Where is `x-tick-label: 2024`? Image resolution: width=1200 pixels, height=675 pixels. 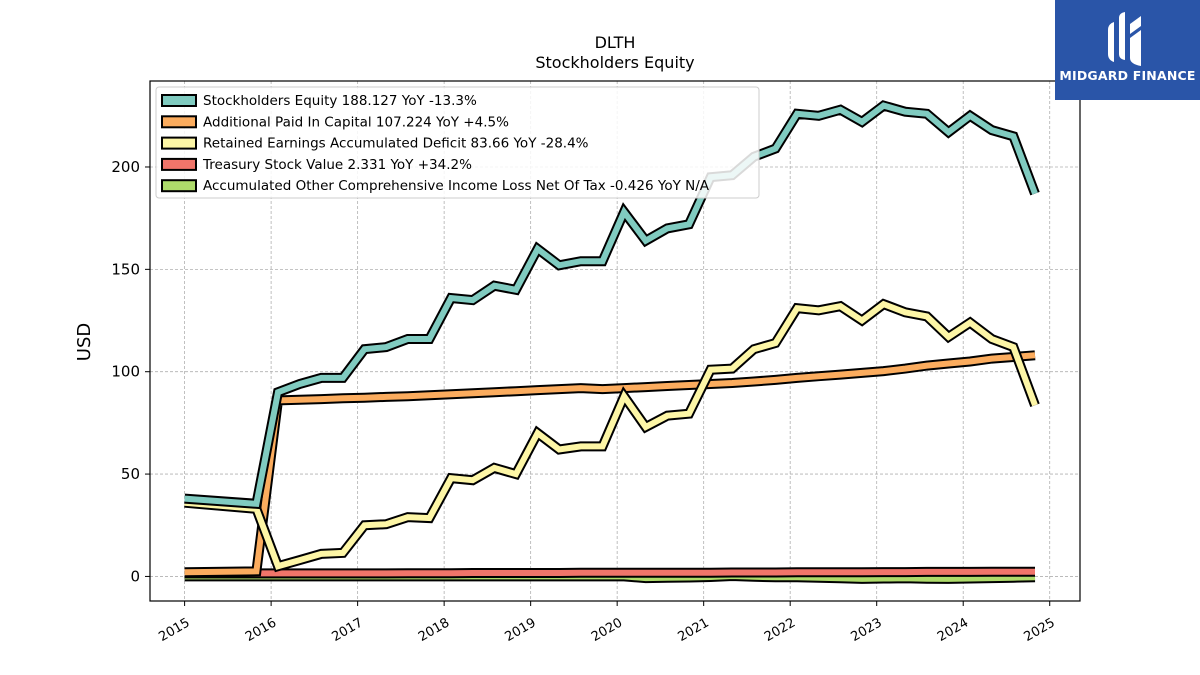 x-tick-label: 2024 is located at coordinates (953, 630).